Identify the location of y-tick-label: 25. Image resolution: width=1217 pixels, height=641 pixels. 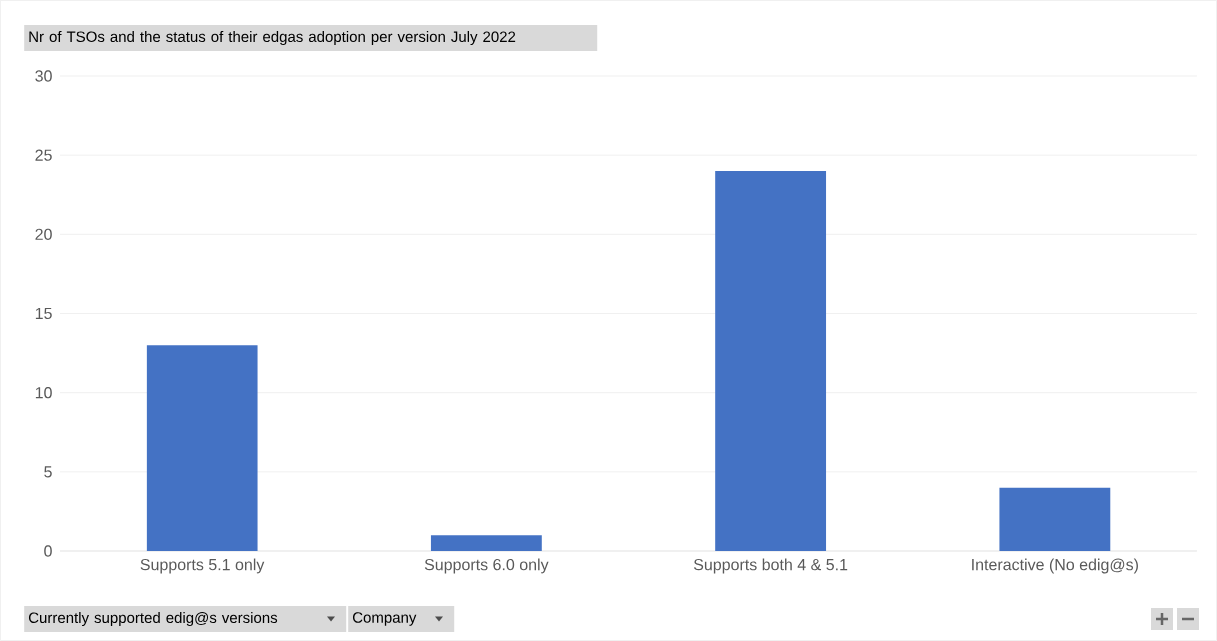
(43, 155).